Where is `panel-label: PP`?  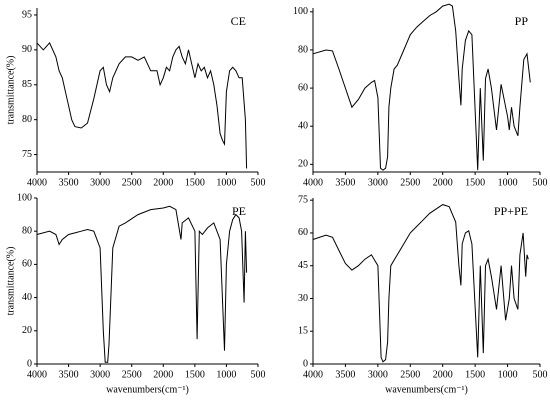
panel-label: PP is located at coordinates (522, 21).